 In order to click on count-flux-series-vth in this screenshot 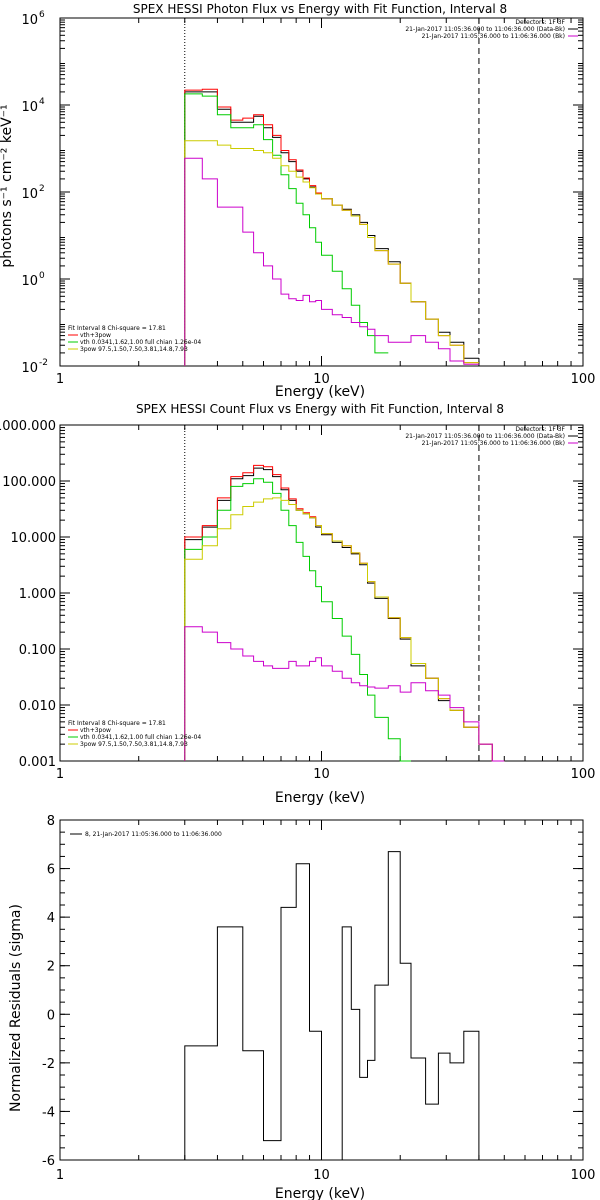, I will do `click(297, 620)`.